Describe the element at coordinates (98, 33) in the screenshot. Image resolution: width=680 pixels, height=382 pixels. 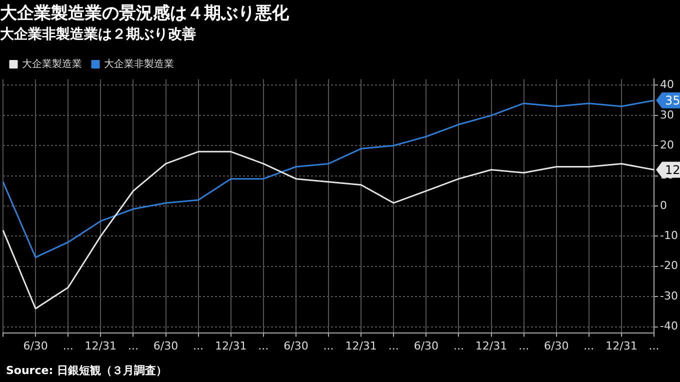
I see `chart-subtitle: 大企業非製造業は２期ぶり改善` at that location.